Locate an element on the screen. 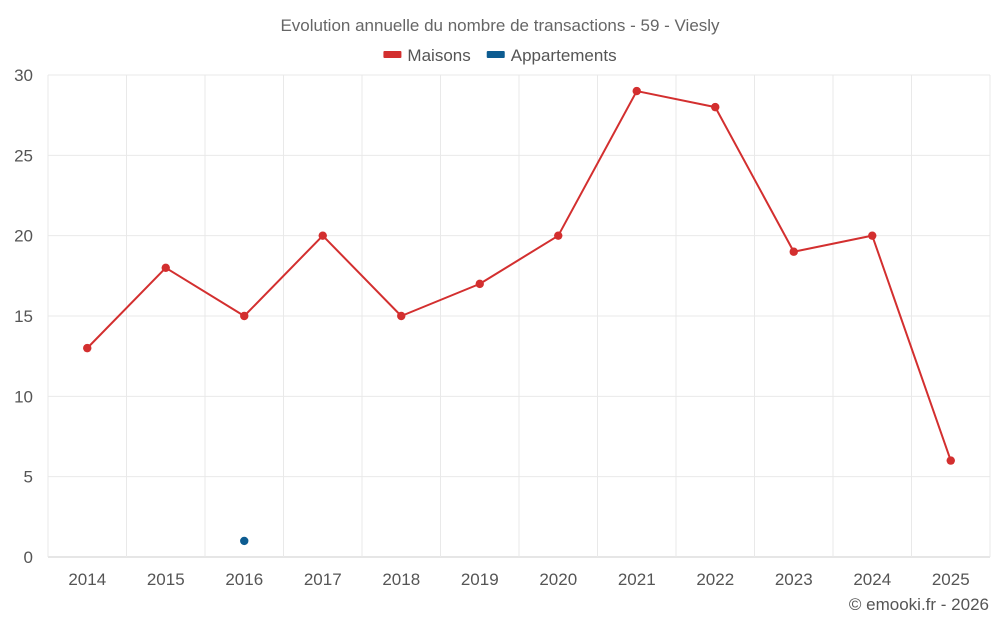  x-tick-label: 2014 is located at coordinates (87, 579).